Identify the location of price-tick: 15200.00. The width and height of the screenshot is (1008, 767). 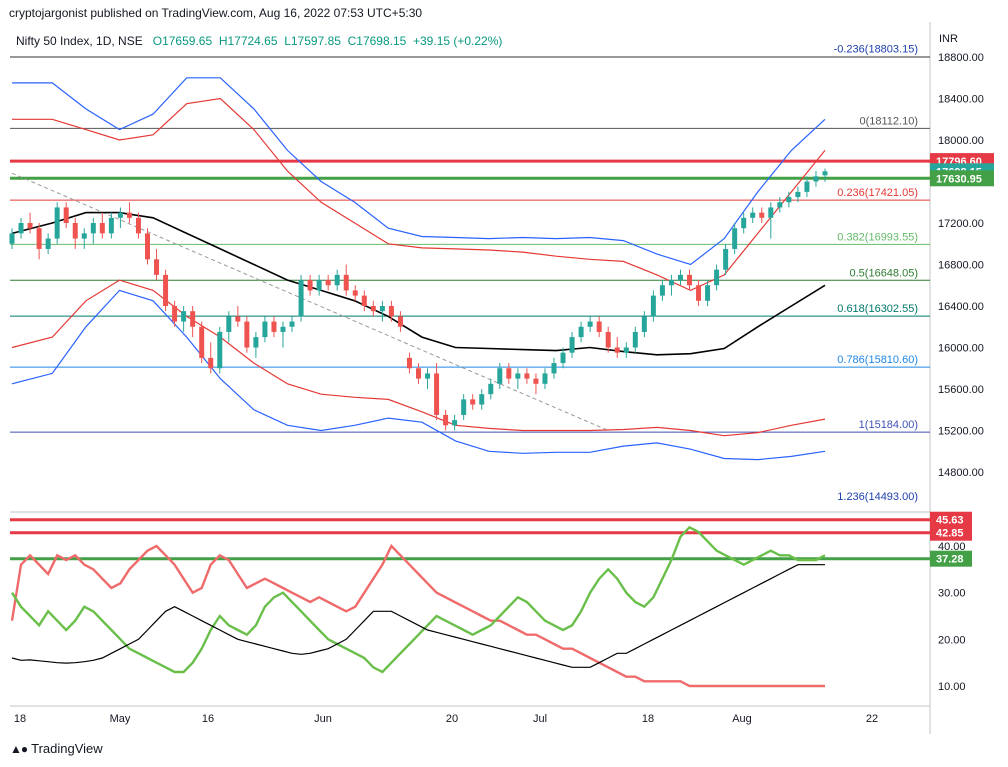
(961, 432).